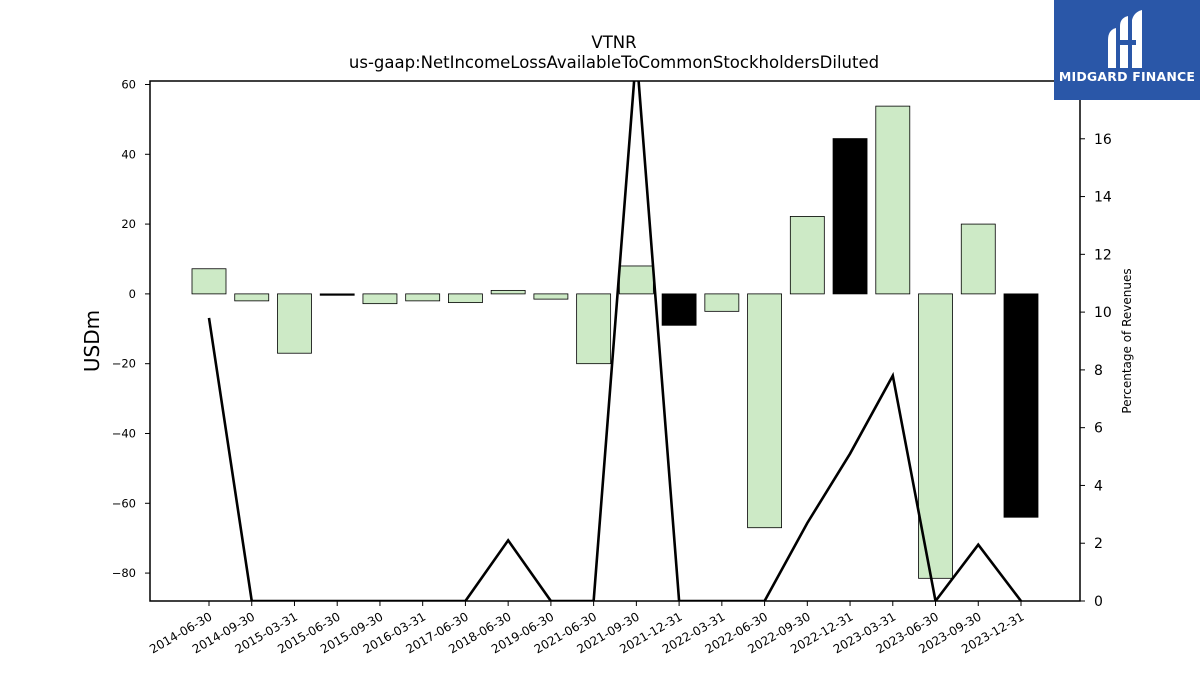 The height and width of the screenshot is (675, 1200). Describe the element at coordinates (1127, 340) in the screenshot. I see `y2-axis-label: Percentage of Revenues` at that location.